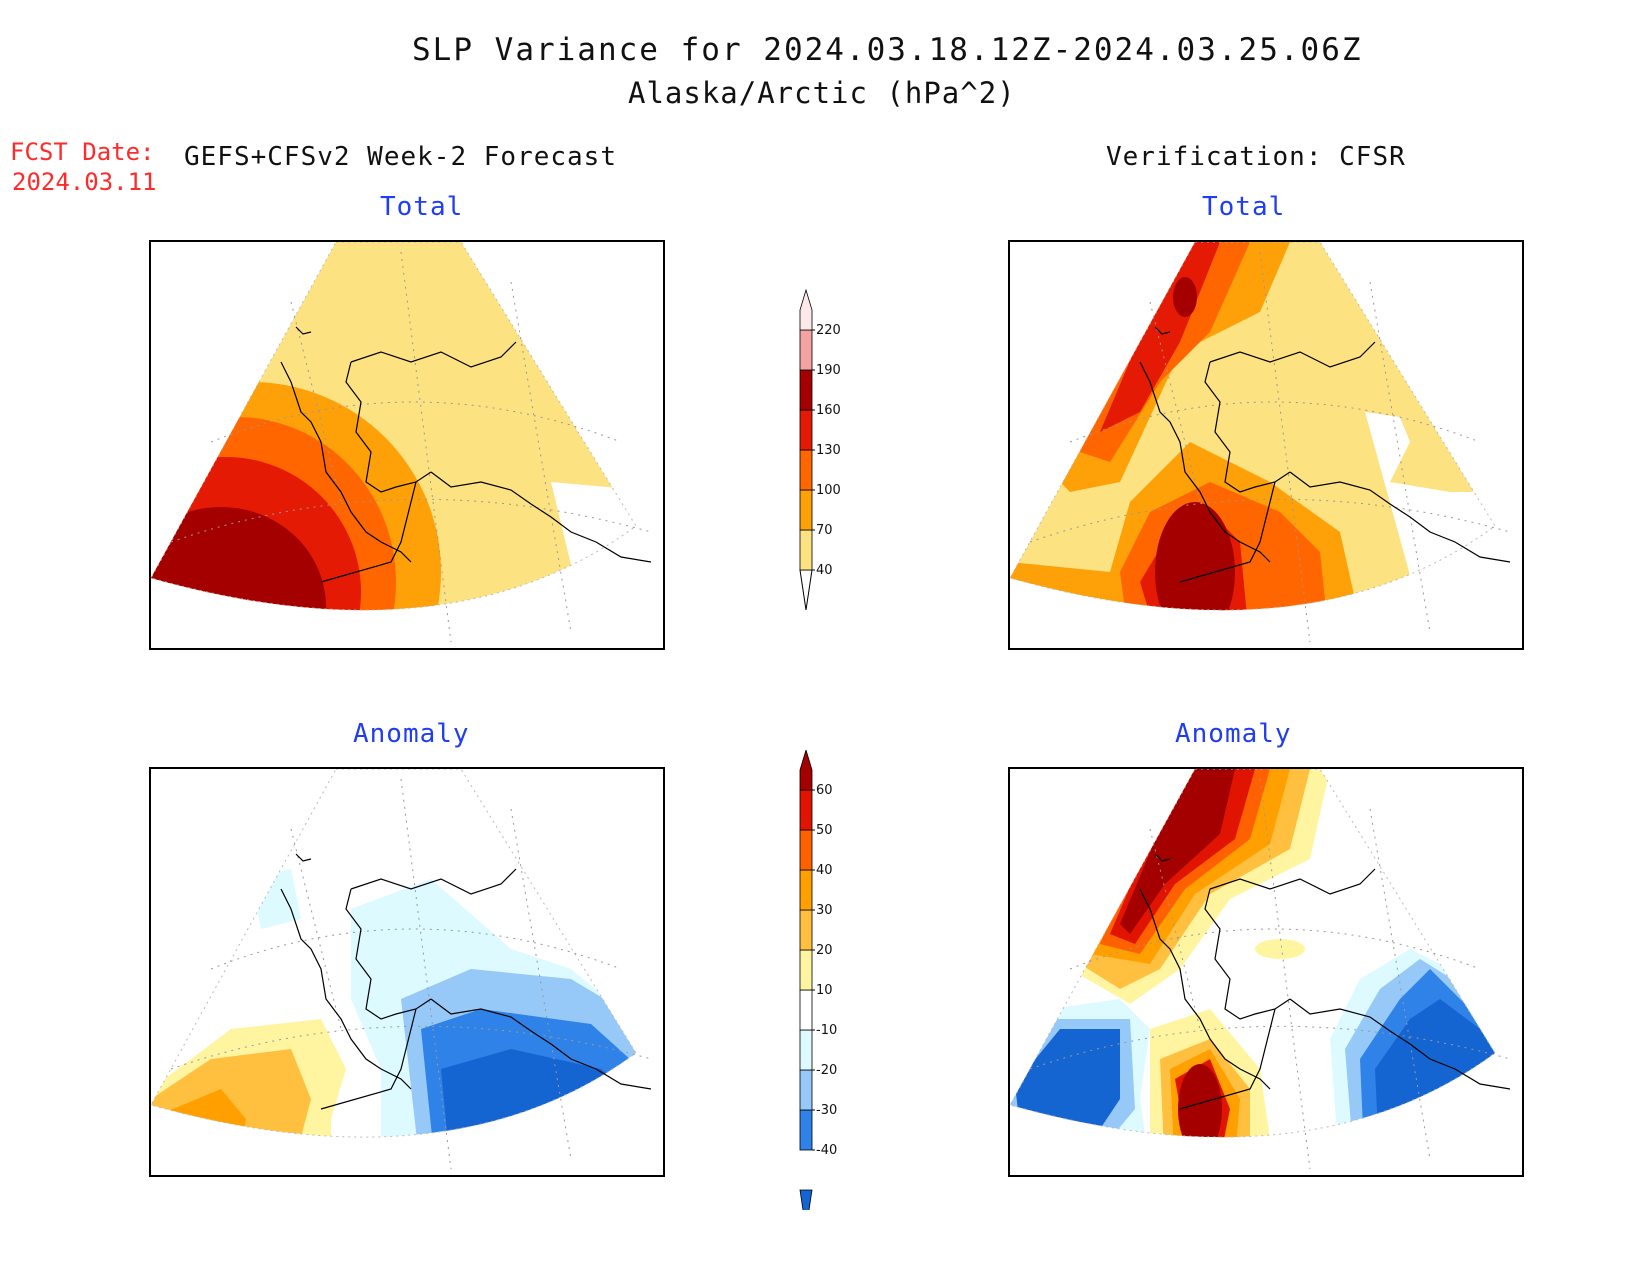  I want to click on colorbar-anomaly-tick-label: 40, so click(824, 870).